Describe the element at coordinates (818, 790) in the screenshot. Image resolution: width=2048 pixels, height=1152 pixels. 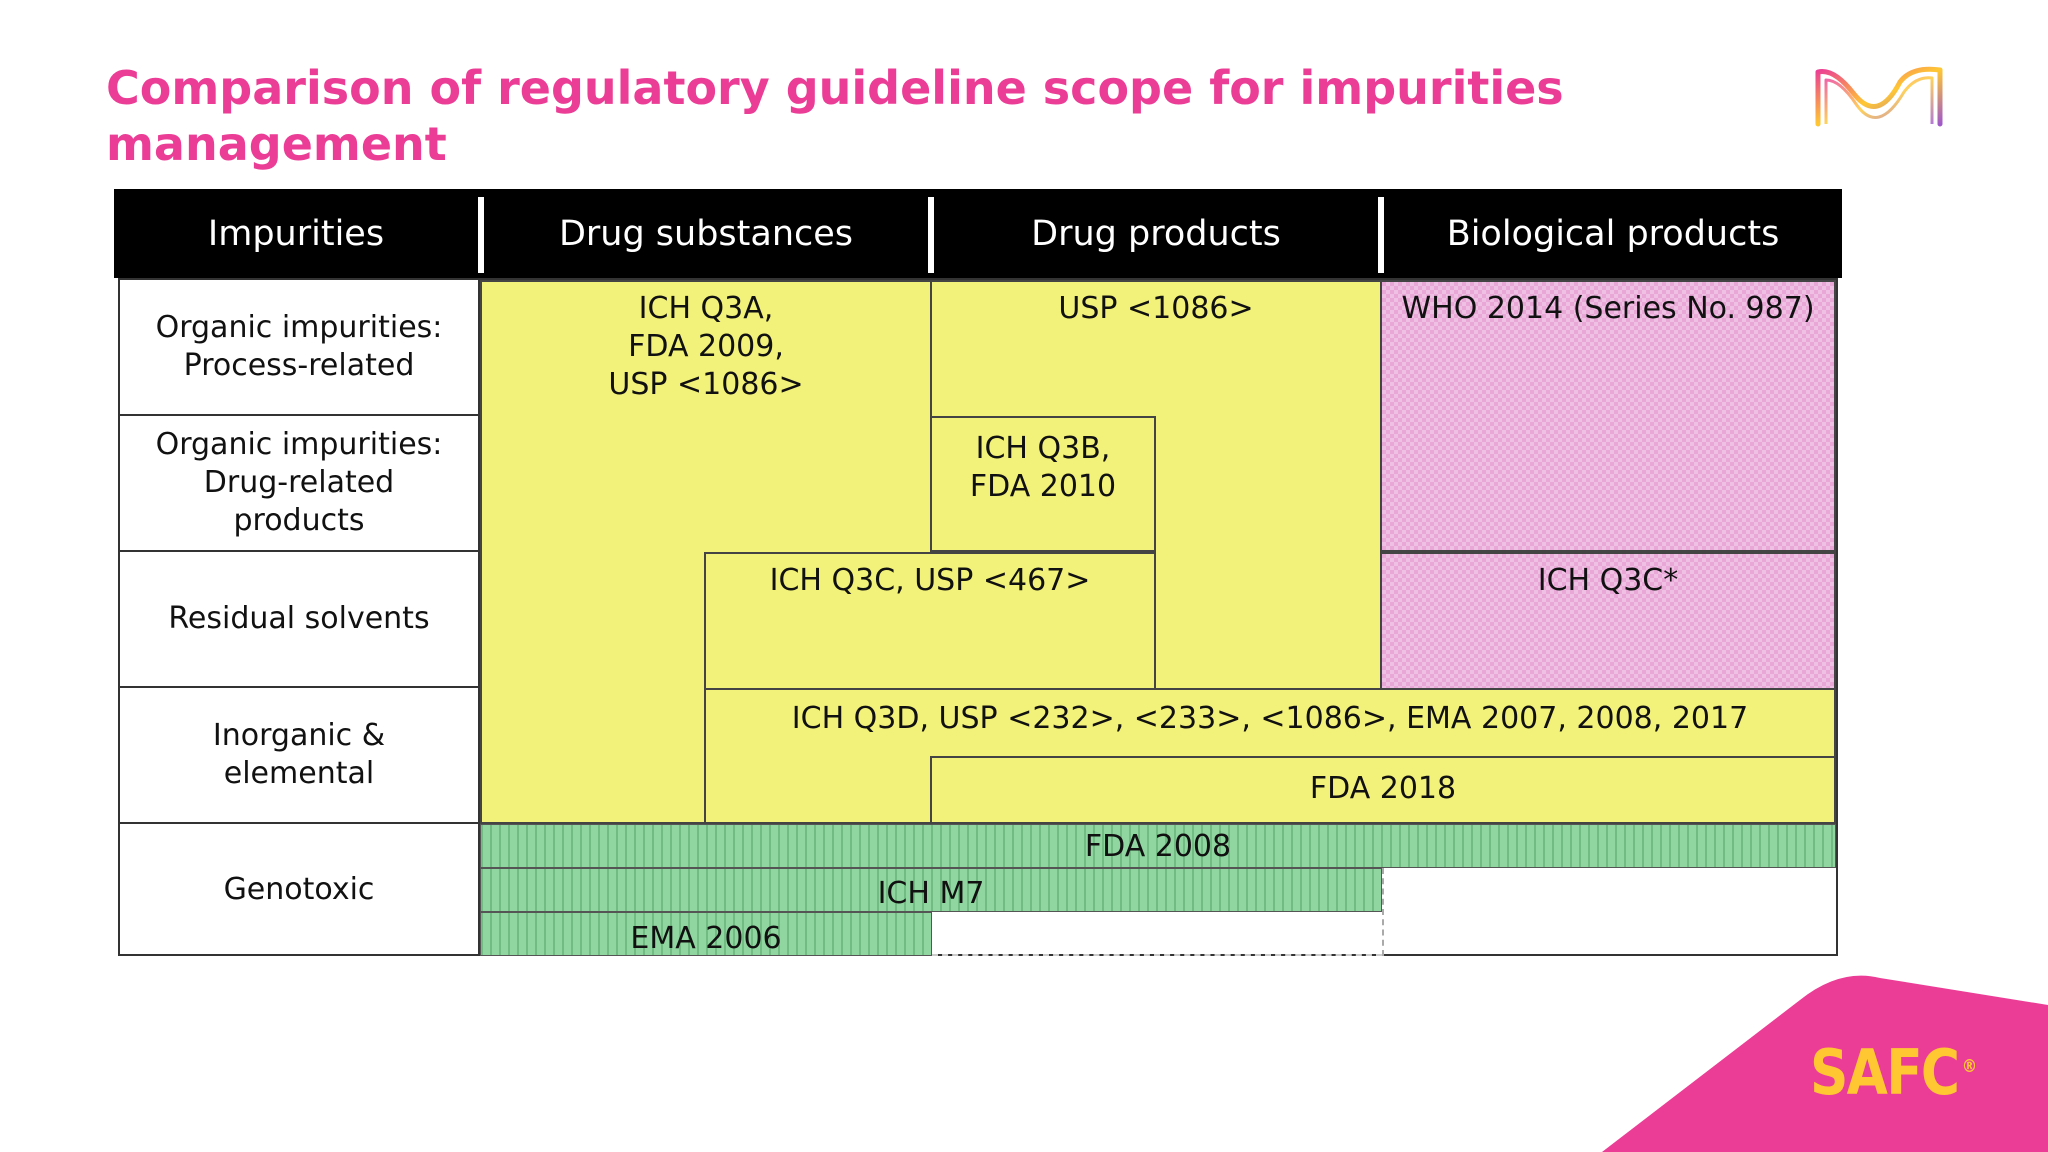
I see `block-ich-q3d-extension` at that location.